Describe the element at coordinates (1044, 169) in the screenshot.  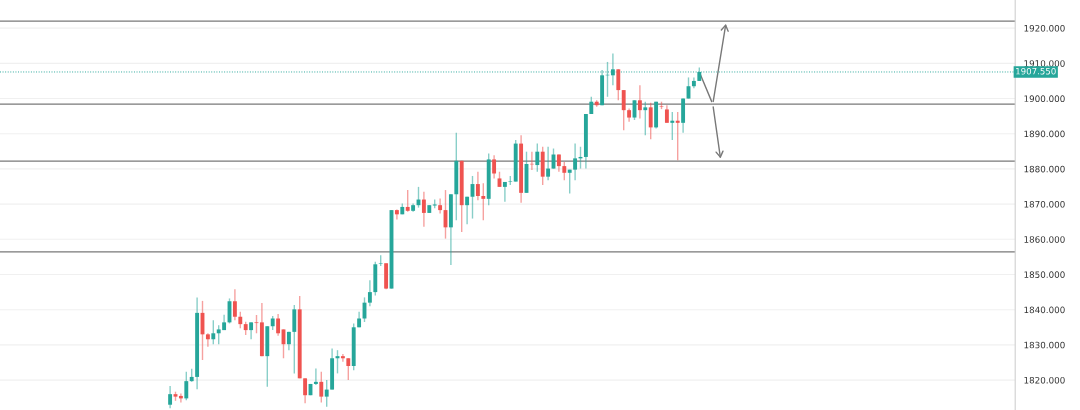
I see `y-tick-label: 1880.000` at that location.